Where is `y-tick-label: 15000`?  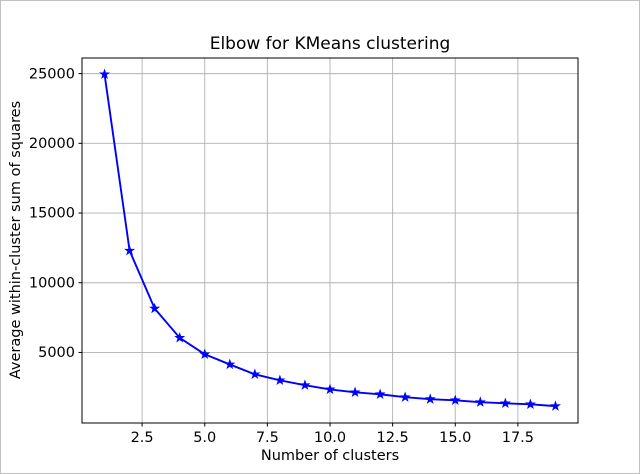
y-tick-label: 15000 is located at coordinates (52, 214).